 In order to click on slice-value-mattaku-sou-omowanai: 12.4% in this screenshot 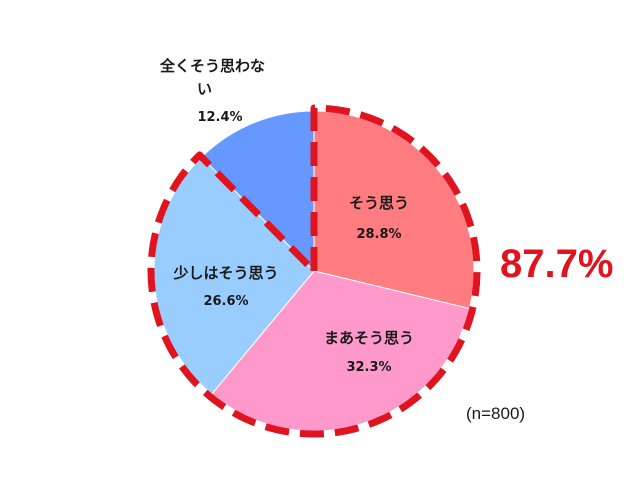, I will do `click(219, 117)`.